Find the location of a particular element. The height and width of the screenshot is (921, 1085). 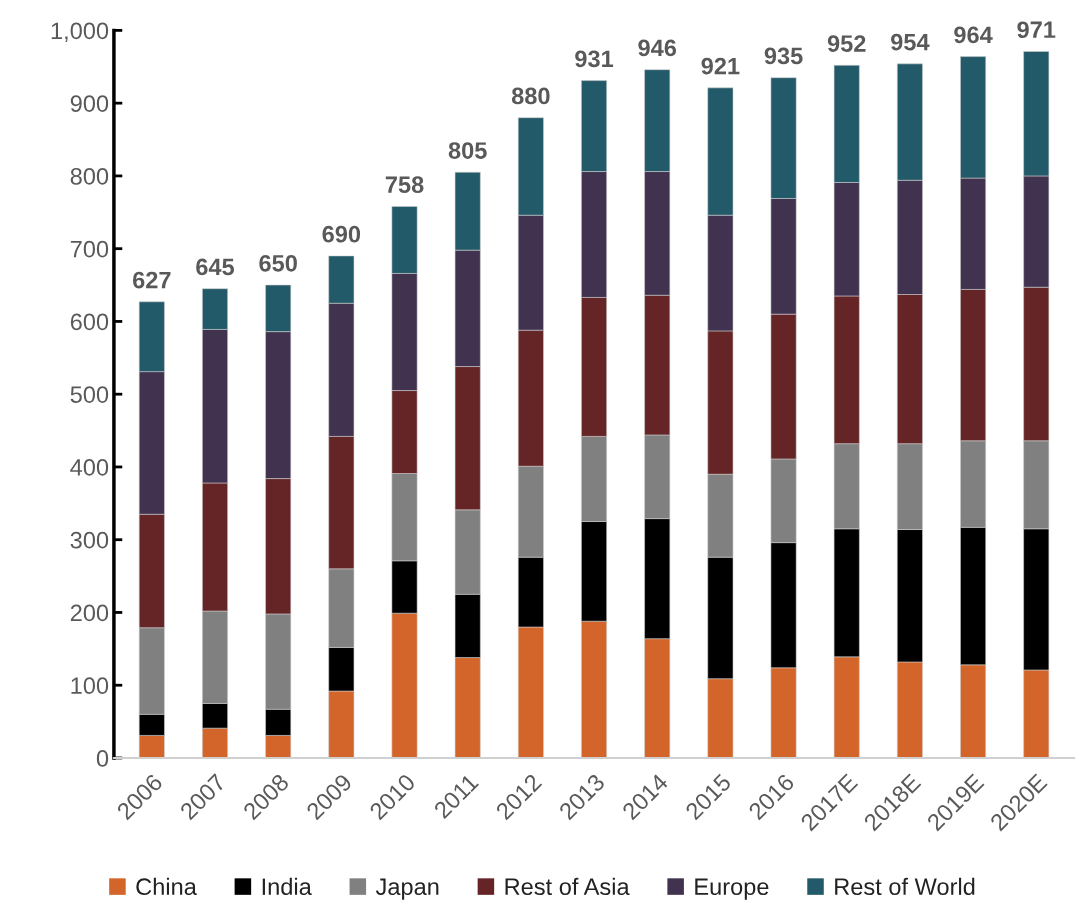

y-tick-label: 300 is located at coordinates (89, 540).